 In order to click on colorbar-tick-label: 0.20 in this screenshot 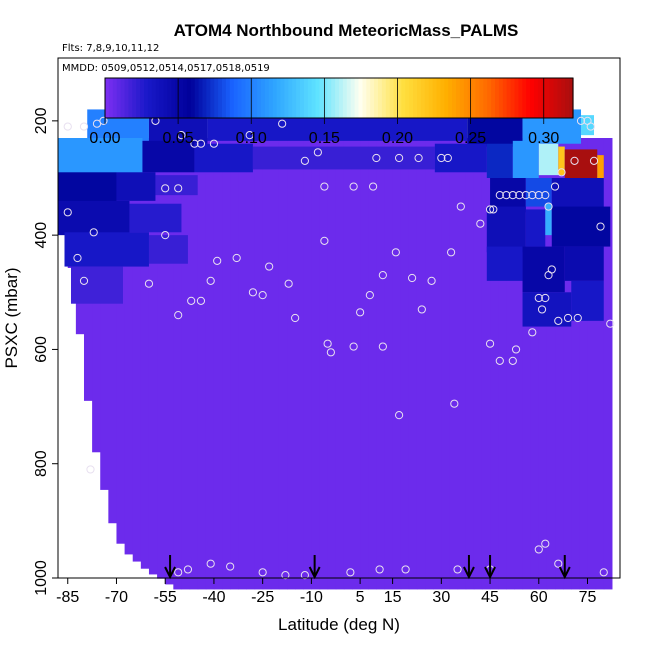, I will do `click(397, 138)`.